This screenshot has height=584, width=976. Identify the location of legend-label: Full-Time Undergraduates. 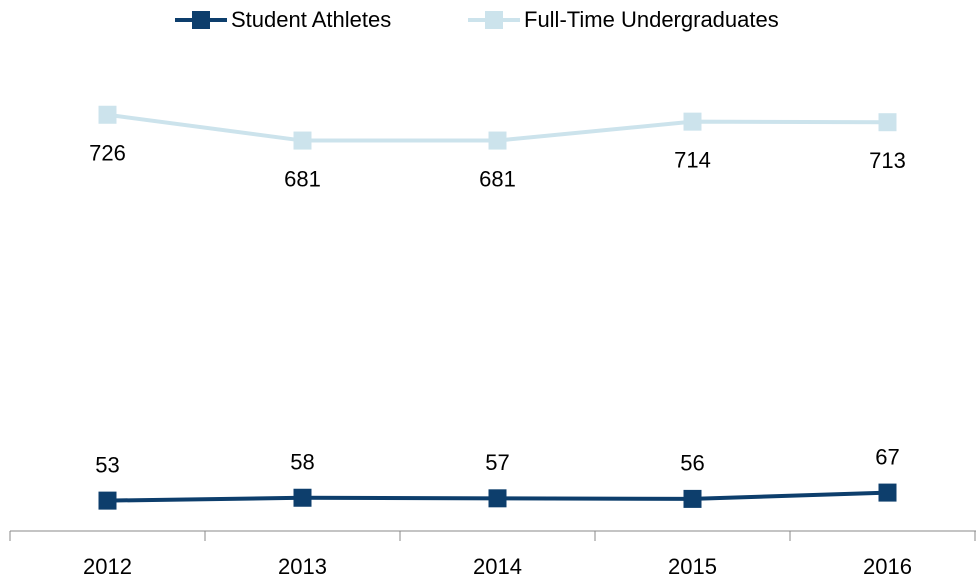
(651, 19).